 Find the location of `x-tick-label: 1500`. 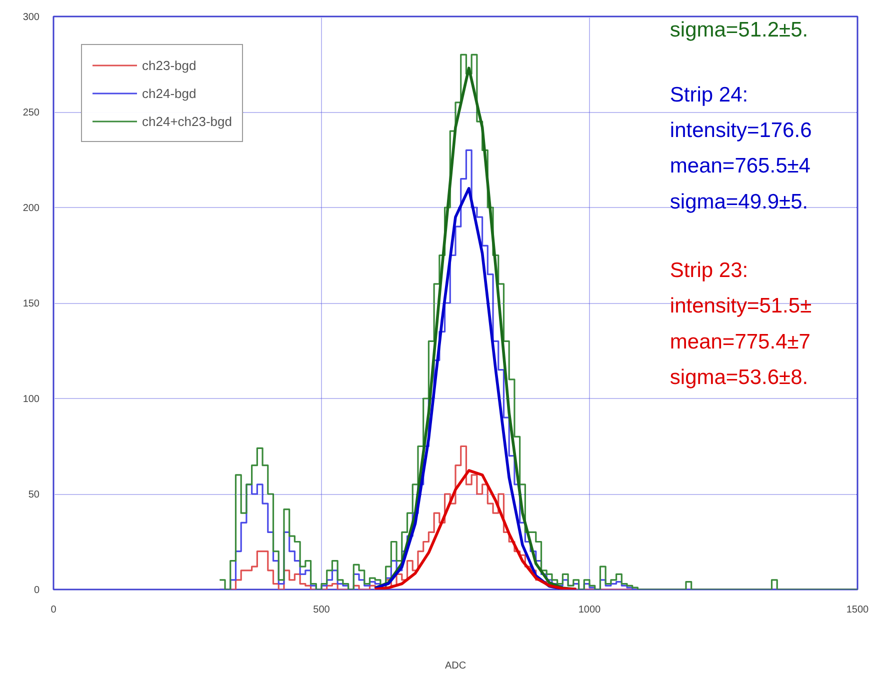

x-tick-label: 1500 is located at coordinates (858, 610).